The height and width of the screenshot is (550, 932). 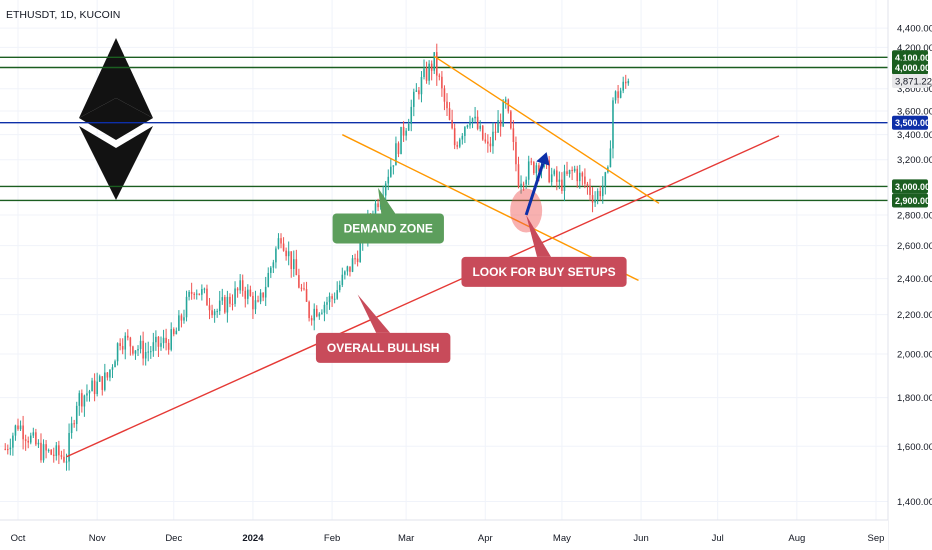 I want to click on price-tick-label: 4,200.00, so click(x=914, y=48).